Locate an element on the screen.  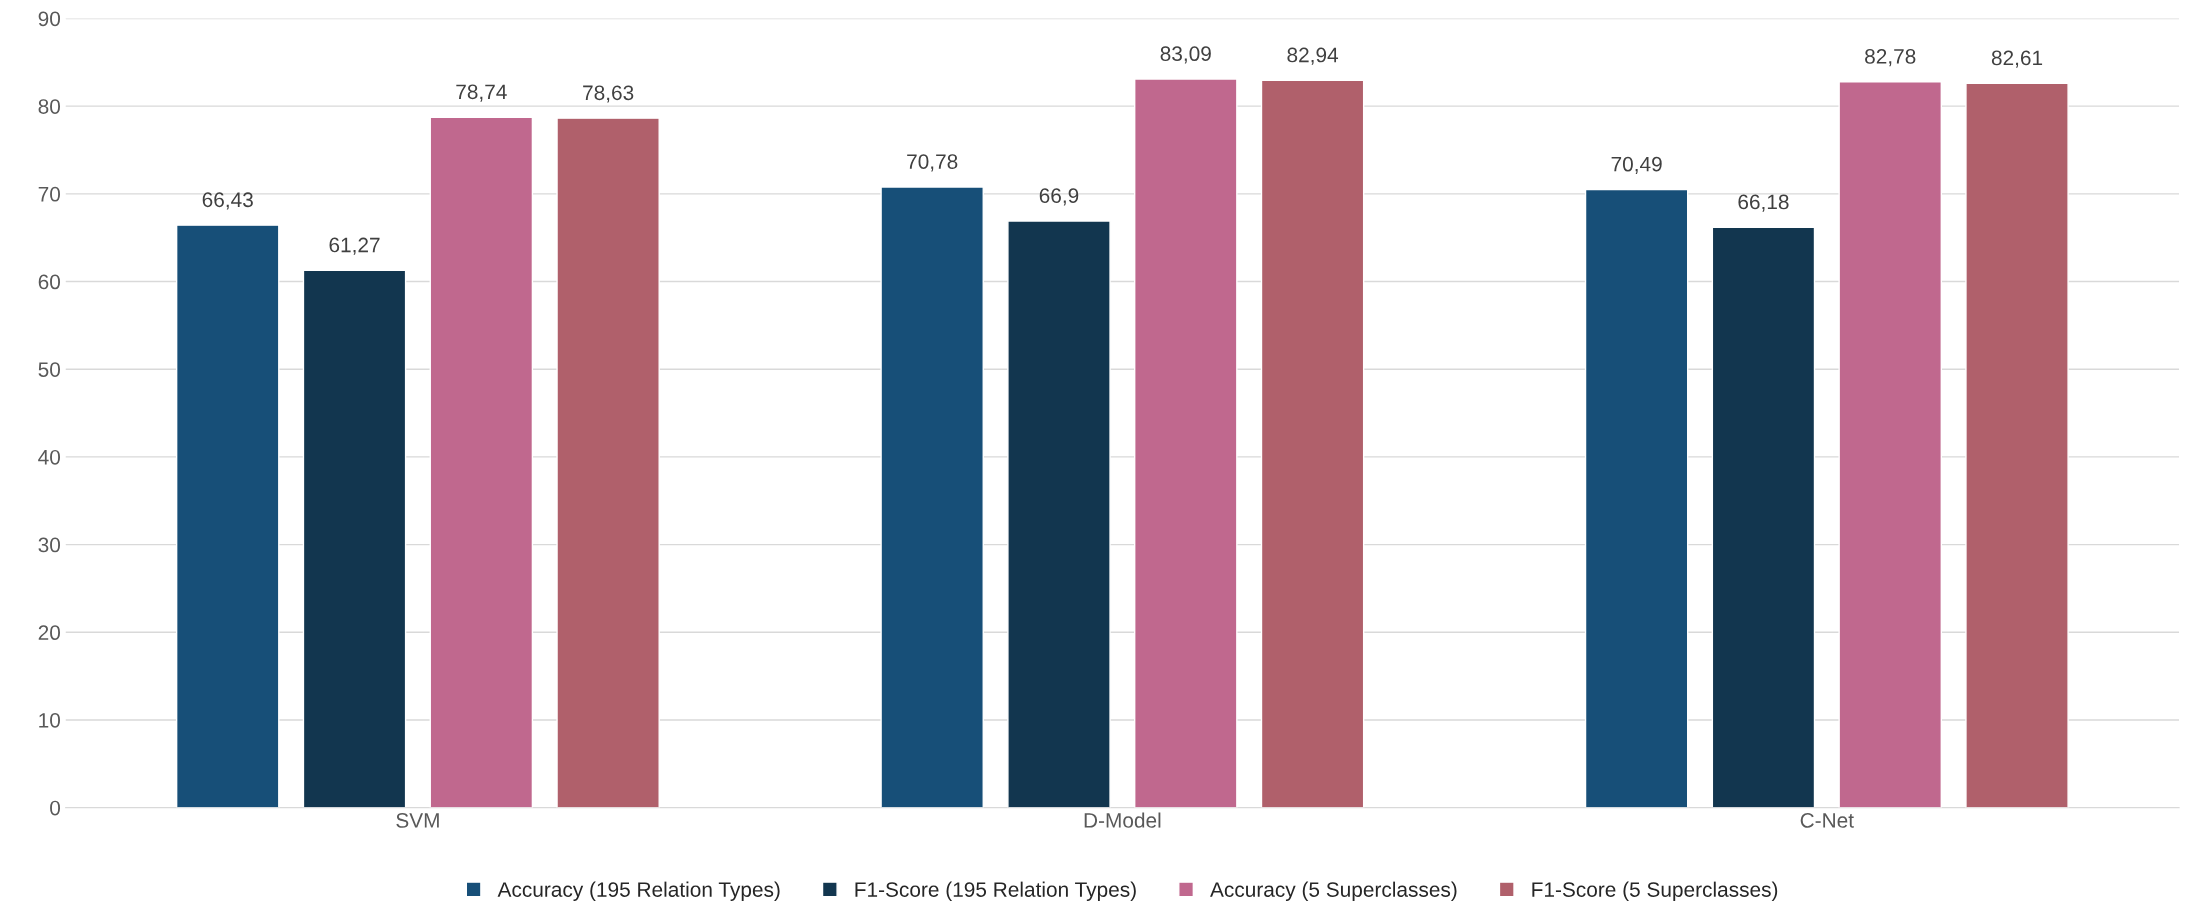
y-tick-label: 80 is located at coordinates (49, 106).